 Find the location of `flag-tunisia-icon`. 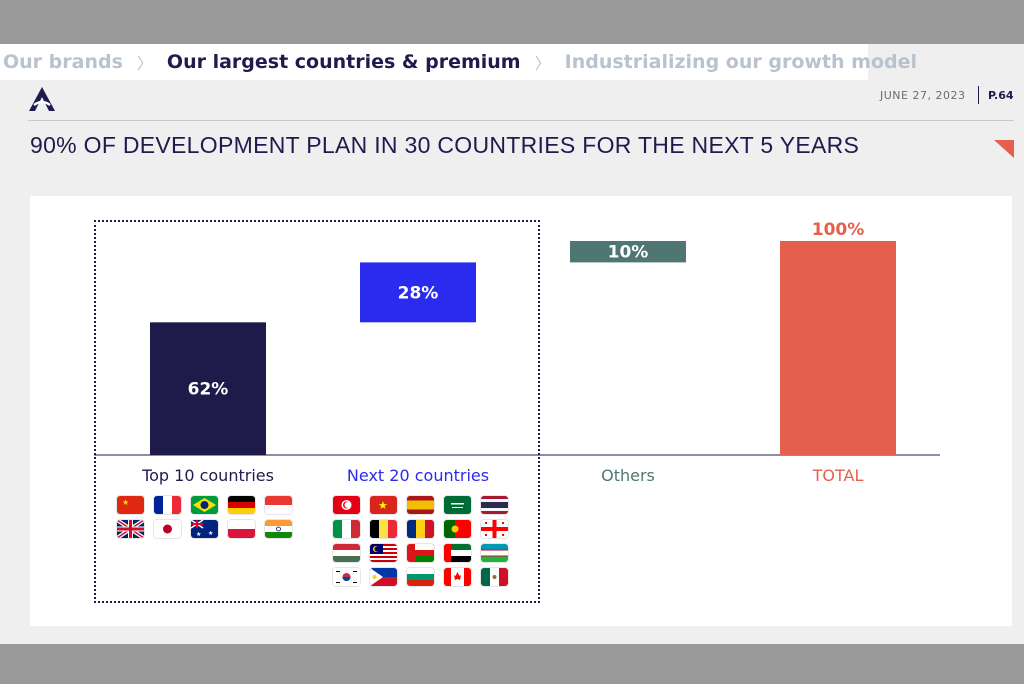

flag-tunisia-icon is located at coordinates (346, 505).